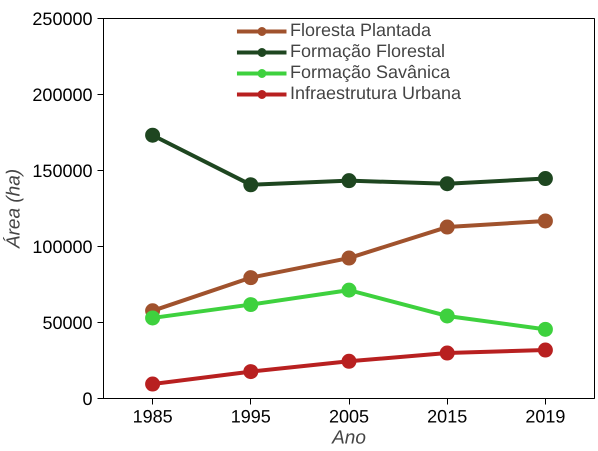  I want to click on y-tick-label: 0, so click(87, 399).